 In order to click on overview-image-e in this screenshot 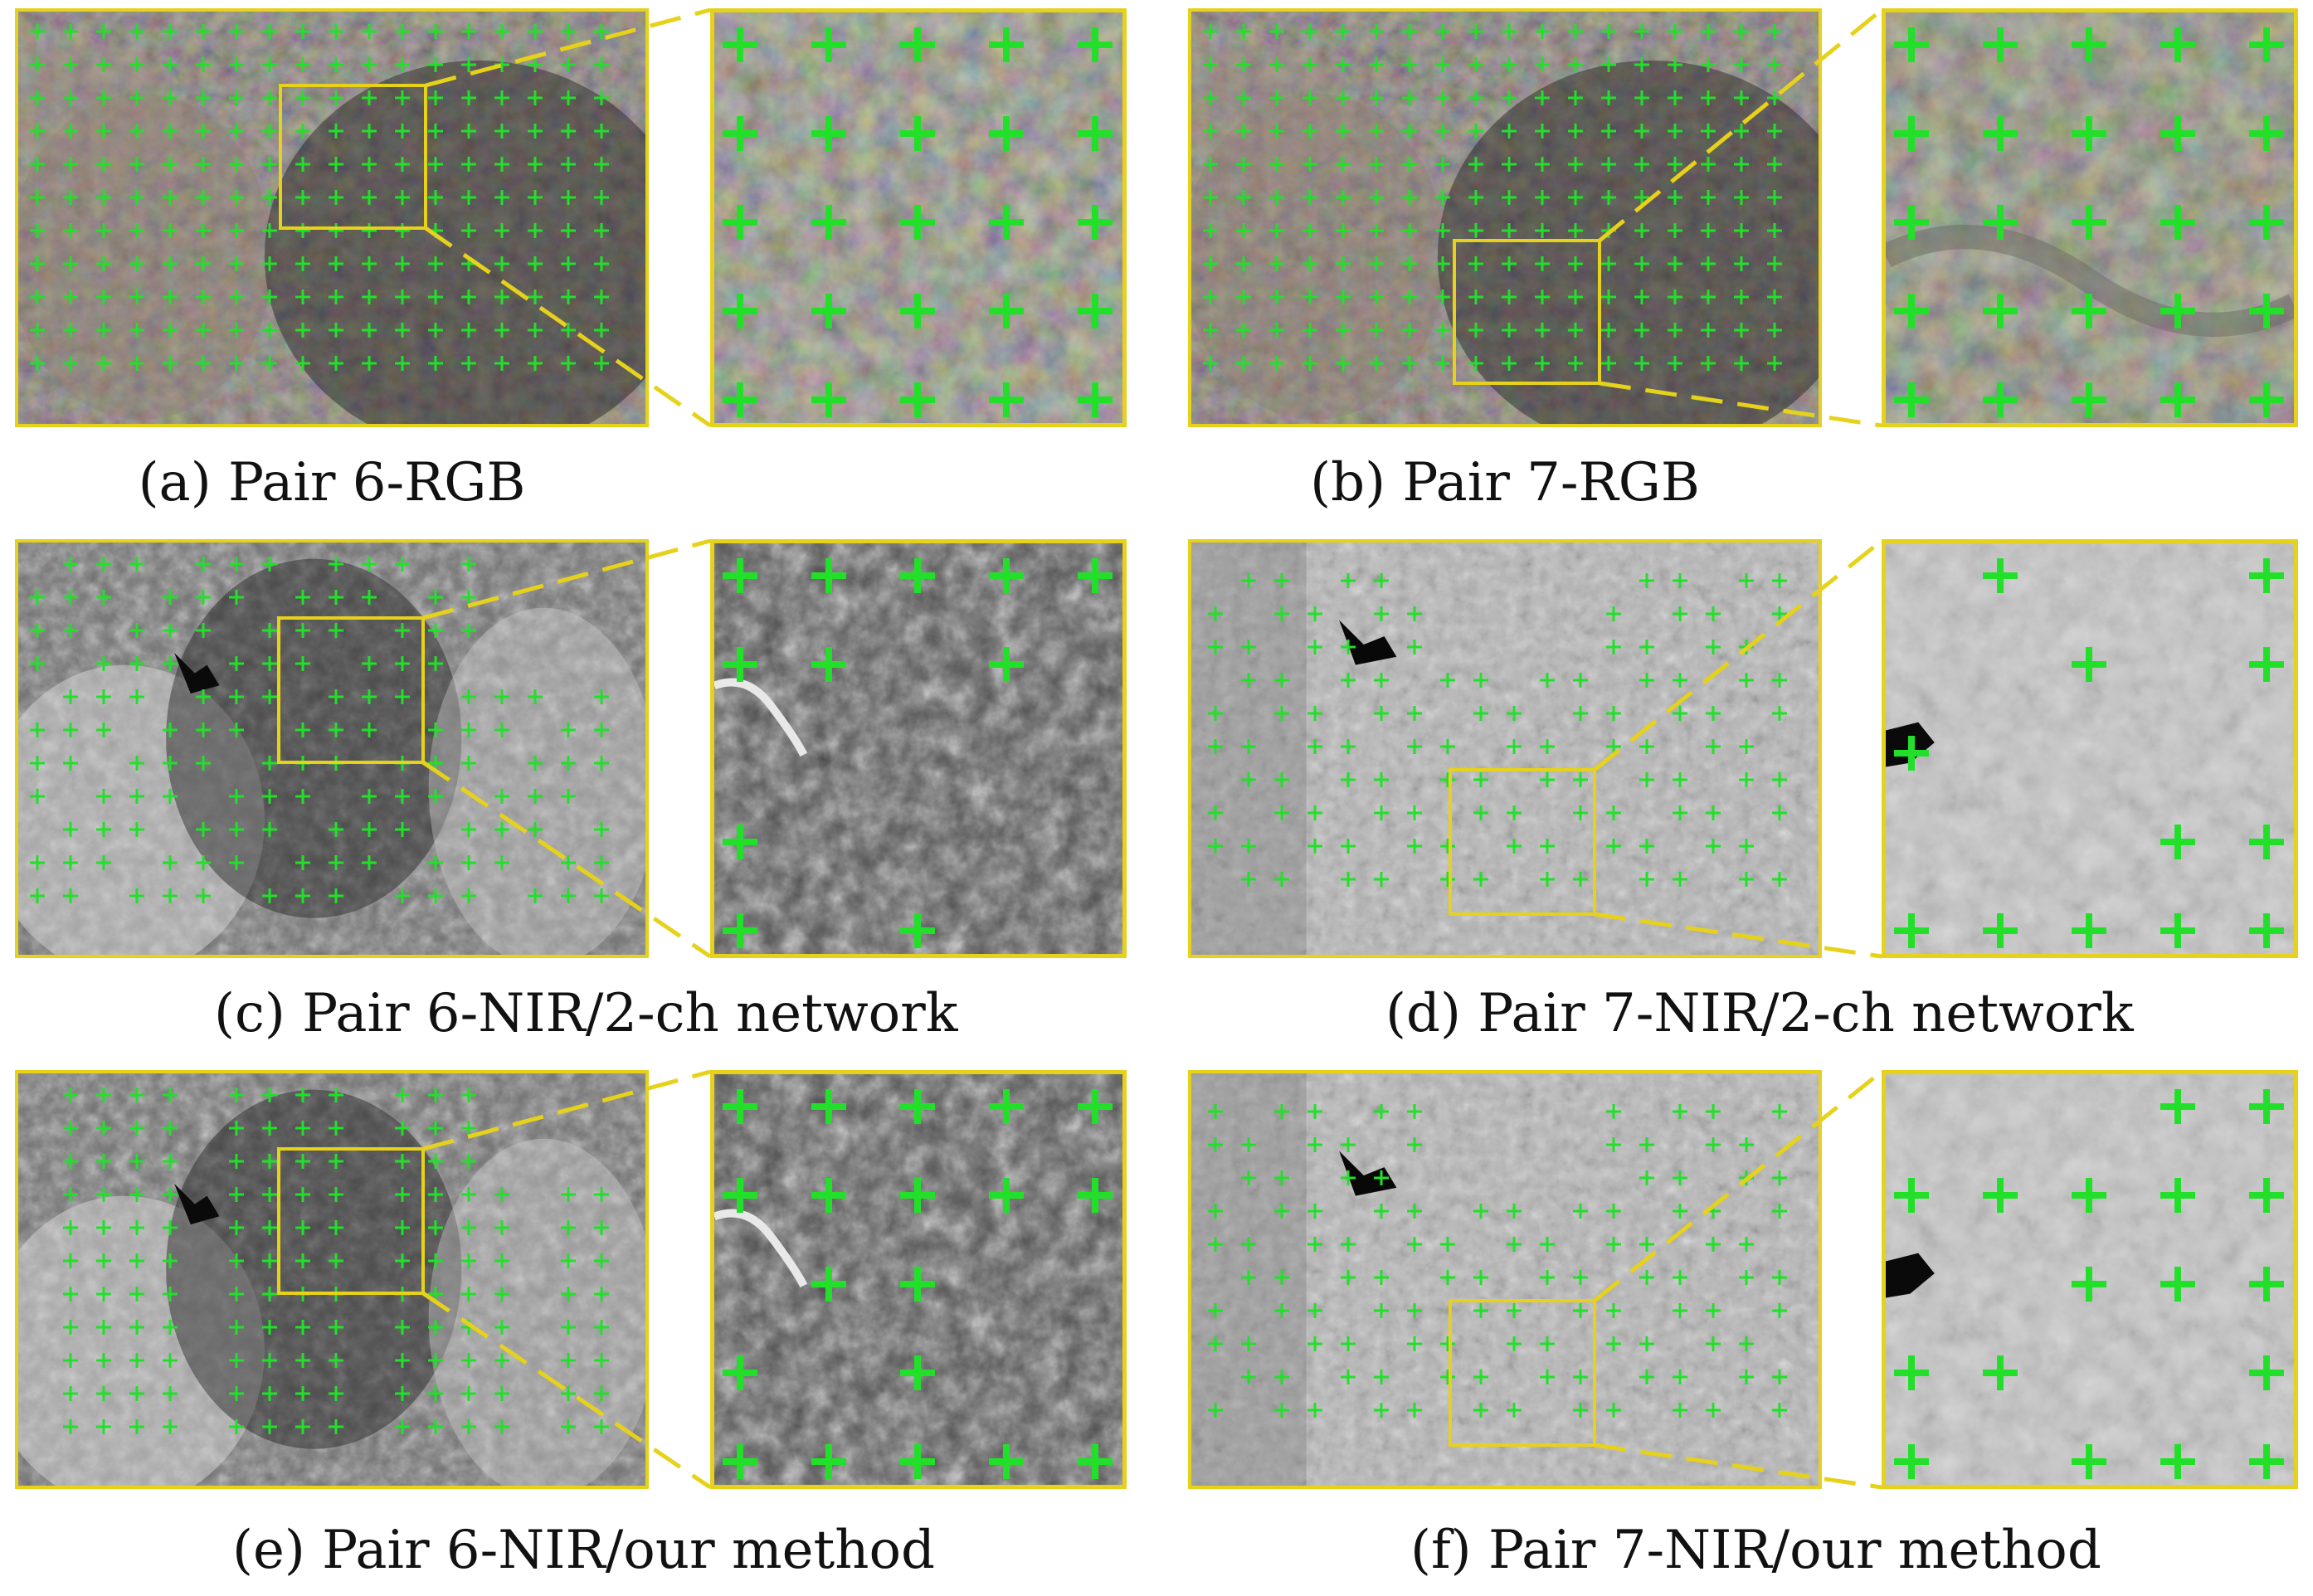, I will do `click(332, 1280)`.